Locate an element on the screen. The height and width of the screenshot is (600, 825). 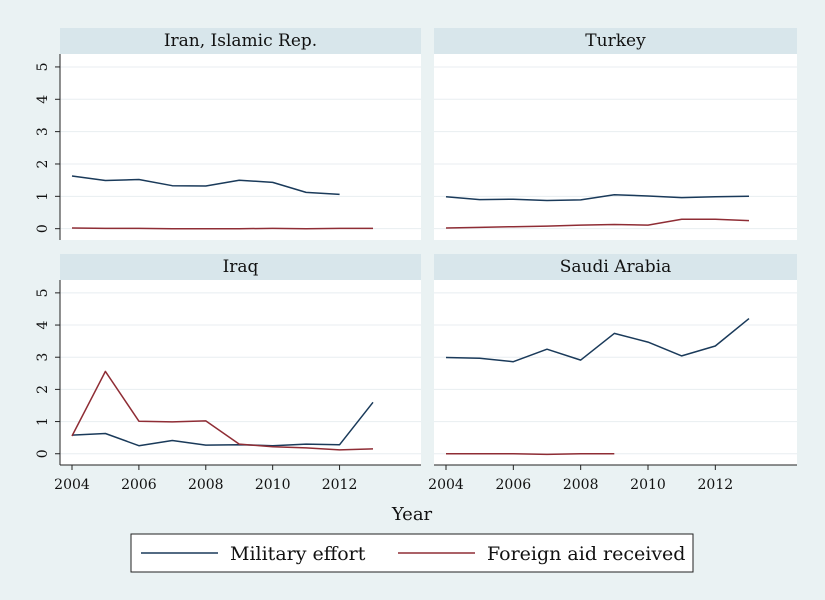
panel-title: Iraq is located at coordinates (241, 267).